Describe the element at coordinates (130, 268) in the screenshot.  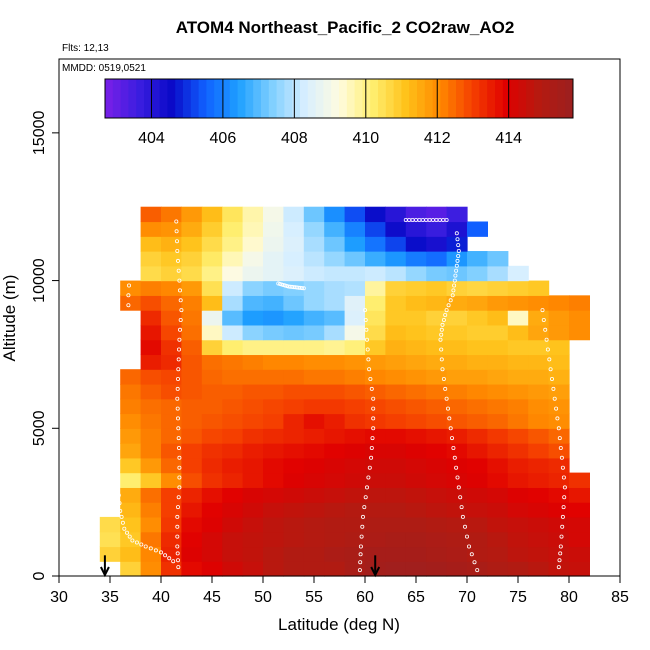
I see `flight-track` at that location.